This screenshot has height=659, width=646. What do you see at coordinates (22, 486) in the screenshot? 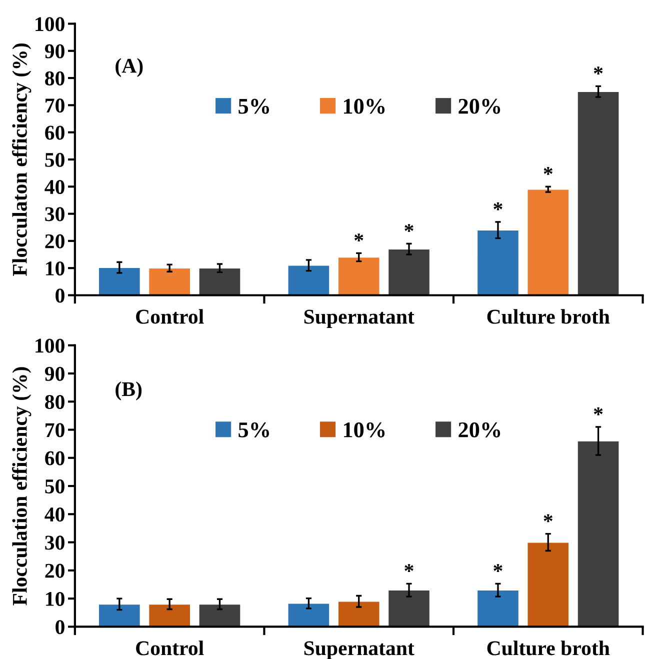
I see `y-axis-title: Flocculation efficiency (%)` at bounding box center [22, 486].